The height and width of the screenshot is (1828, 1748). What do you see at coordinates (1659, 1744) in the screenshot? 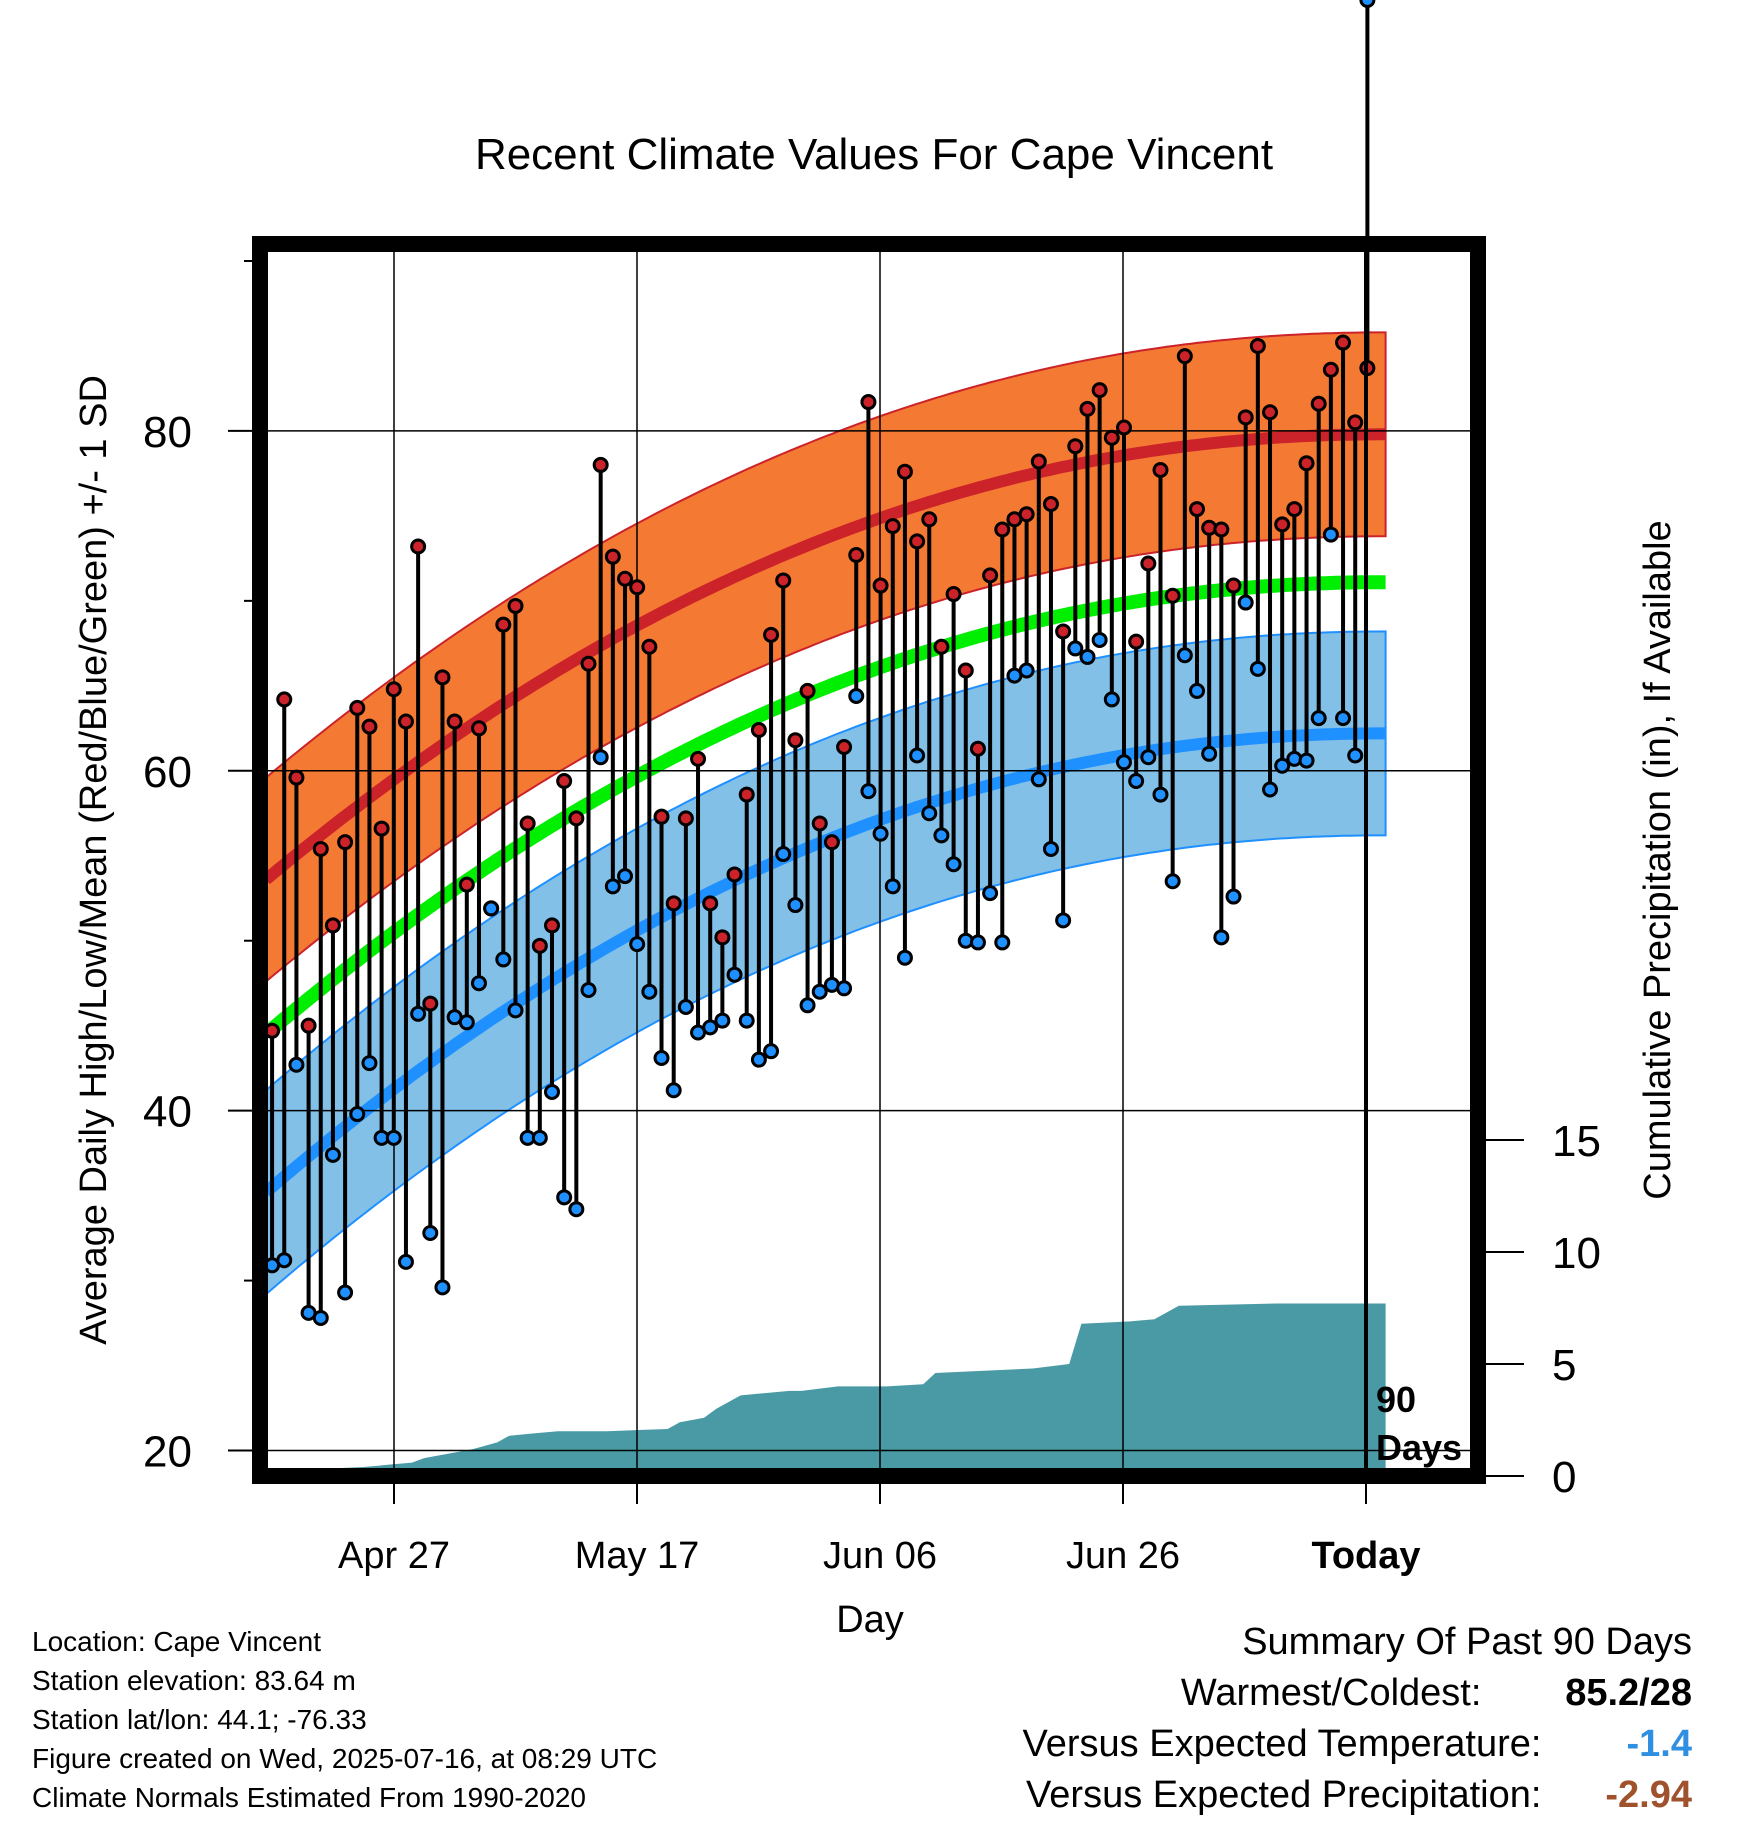
I see `temp-value: -1.4` at bounding box center [1659, 1744].